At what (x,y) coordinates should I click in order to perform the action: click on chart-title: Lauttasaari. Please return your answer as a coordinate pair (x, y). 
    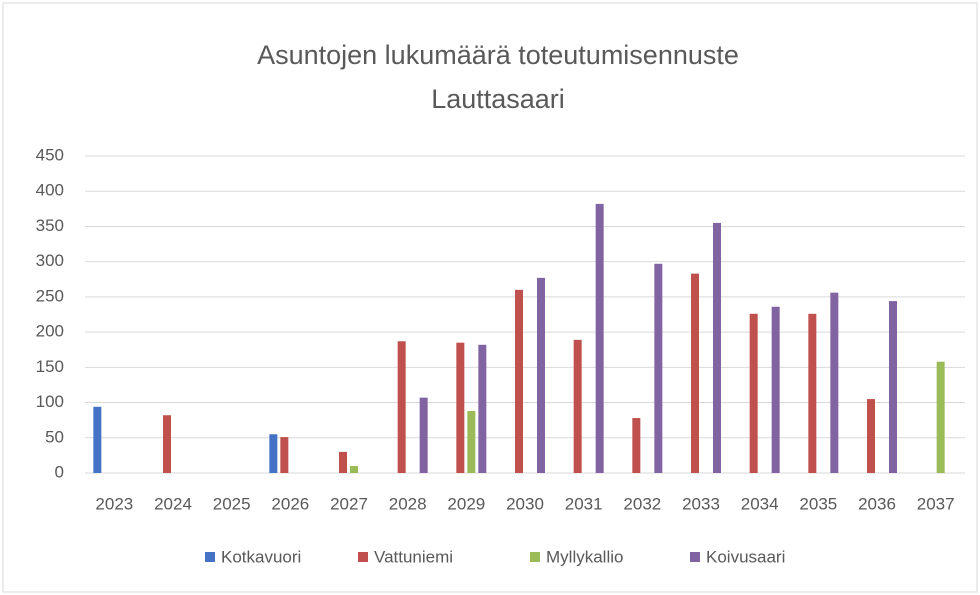
    Looking at the image, I should click on (498, 99).